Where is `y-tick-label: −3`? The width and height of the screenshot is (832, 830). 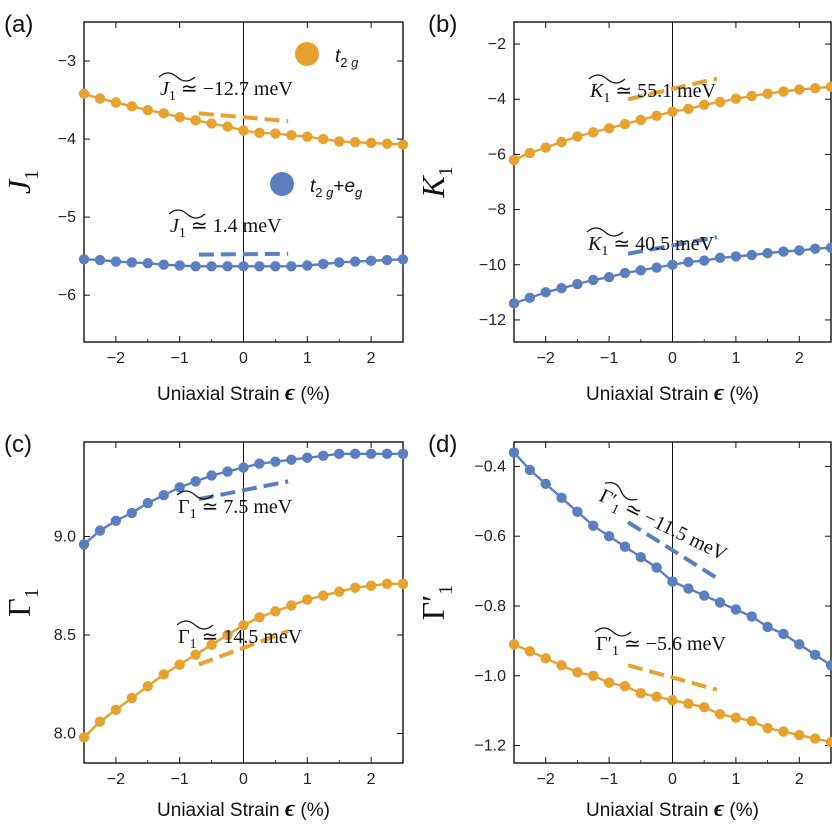 y-tick-label: −3 is located at coordinates (67, 61).